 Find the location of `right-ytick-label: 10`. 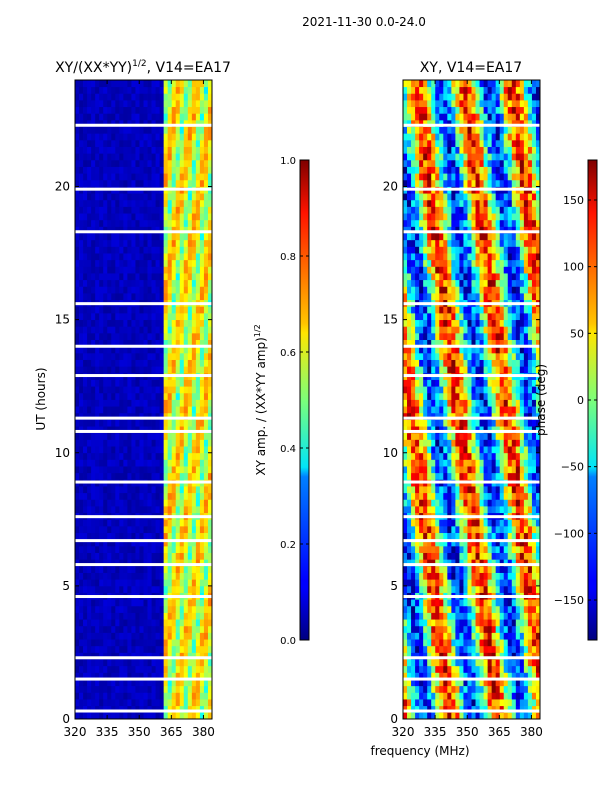

right-ytick-label: 10 is located at coordinates (390, 453).